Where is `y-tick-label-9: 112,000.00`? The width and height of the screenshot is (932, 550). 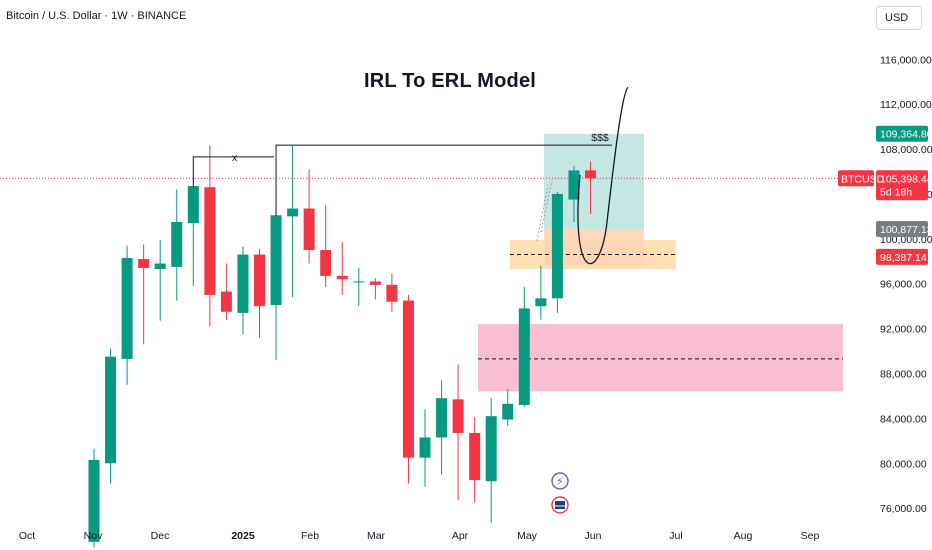
y-tick-label-9: 112,000.00 is located at coordinates (906, 105).